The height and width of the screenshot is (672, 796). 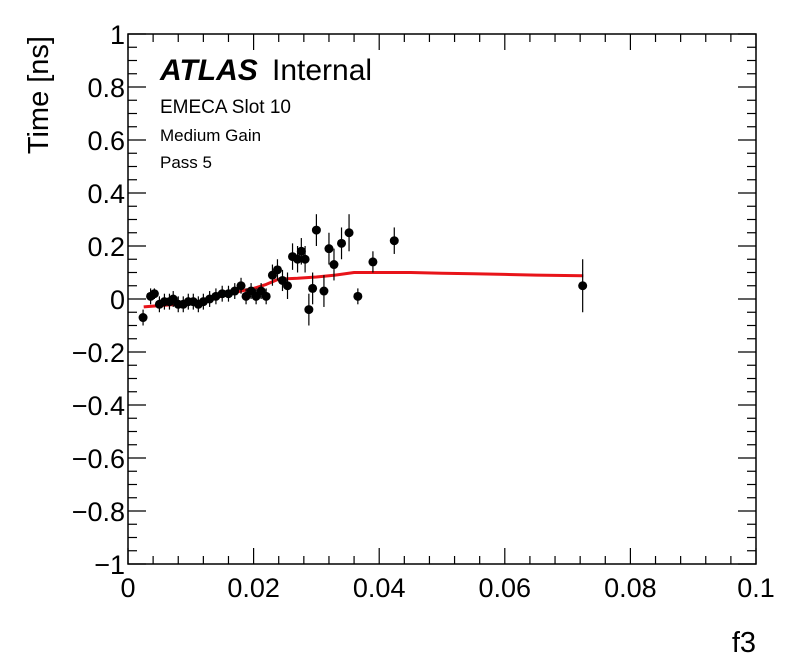 I want to click on x-tick-label: 0, so click(x=127, y=588).